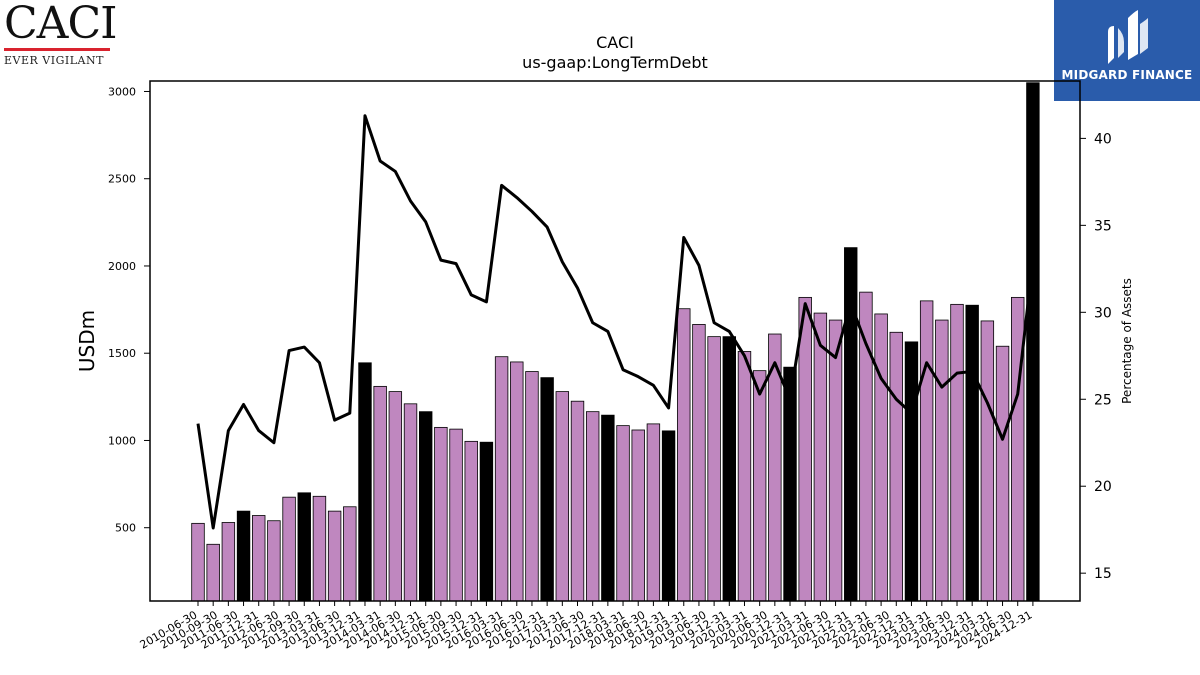 The height and width of the screenshot is (675, 1200). What do you see at coordinates (615, 62) in the screenshot?
I see `chart-subtitle: us-gaap:LongTermDebt` at bounding box center [615, 62].